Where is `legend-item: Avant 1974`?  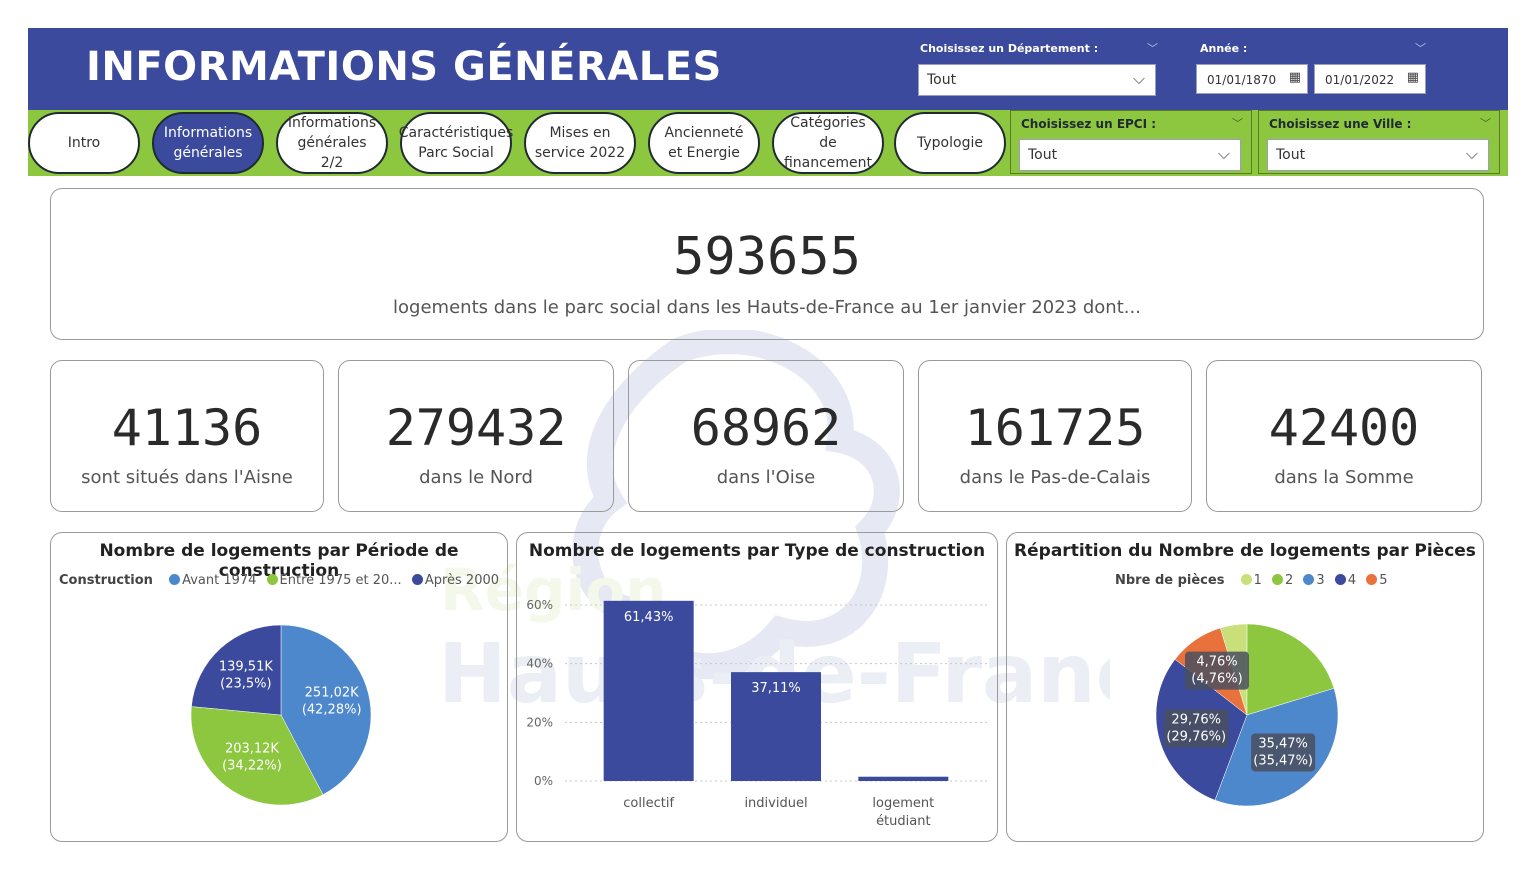 legend-item: Avant 1974 is located at coordinates (219, 580).